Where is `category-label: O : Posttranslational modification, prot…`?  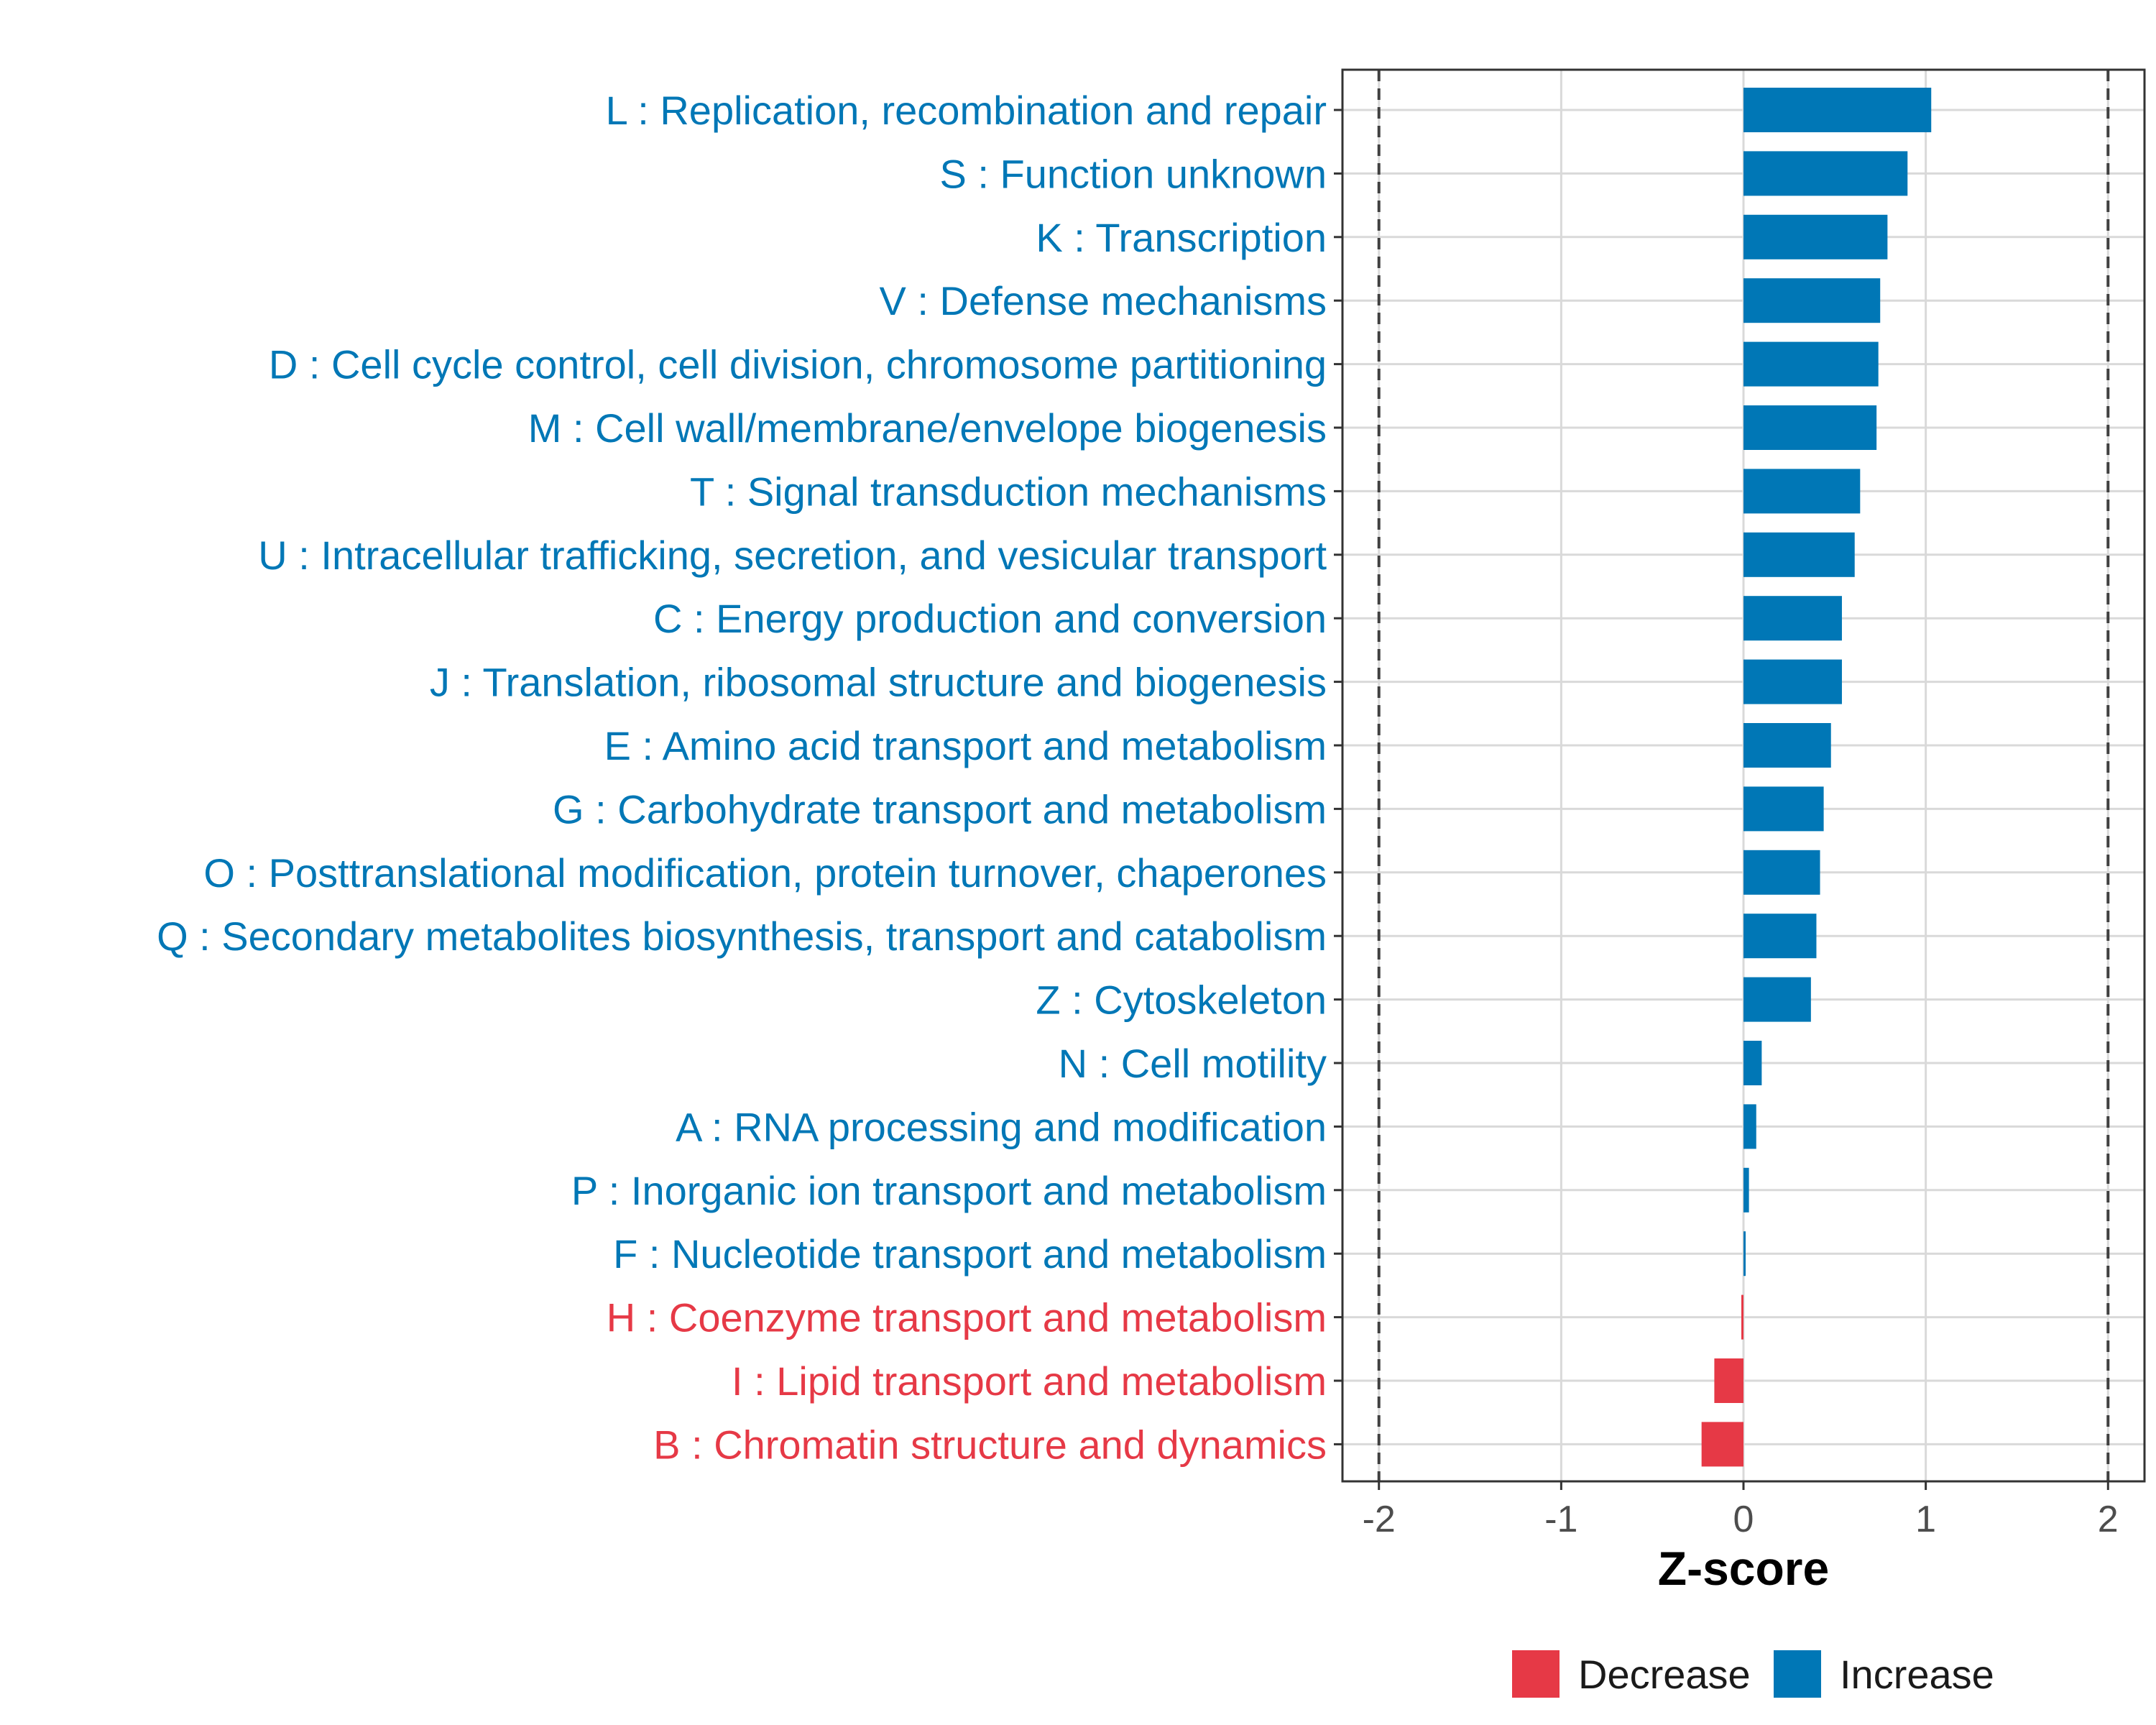
category-label: O : Posttranslational modification, prot… is located at coordinates (765, 873).